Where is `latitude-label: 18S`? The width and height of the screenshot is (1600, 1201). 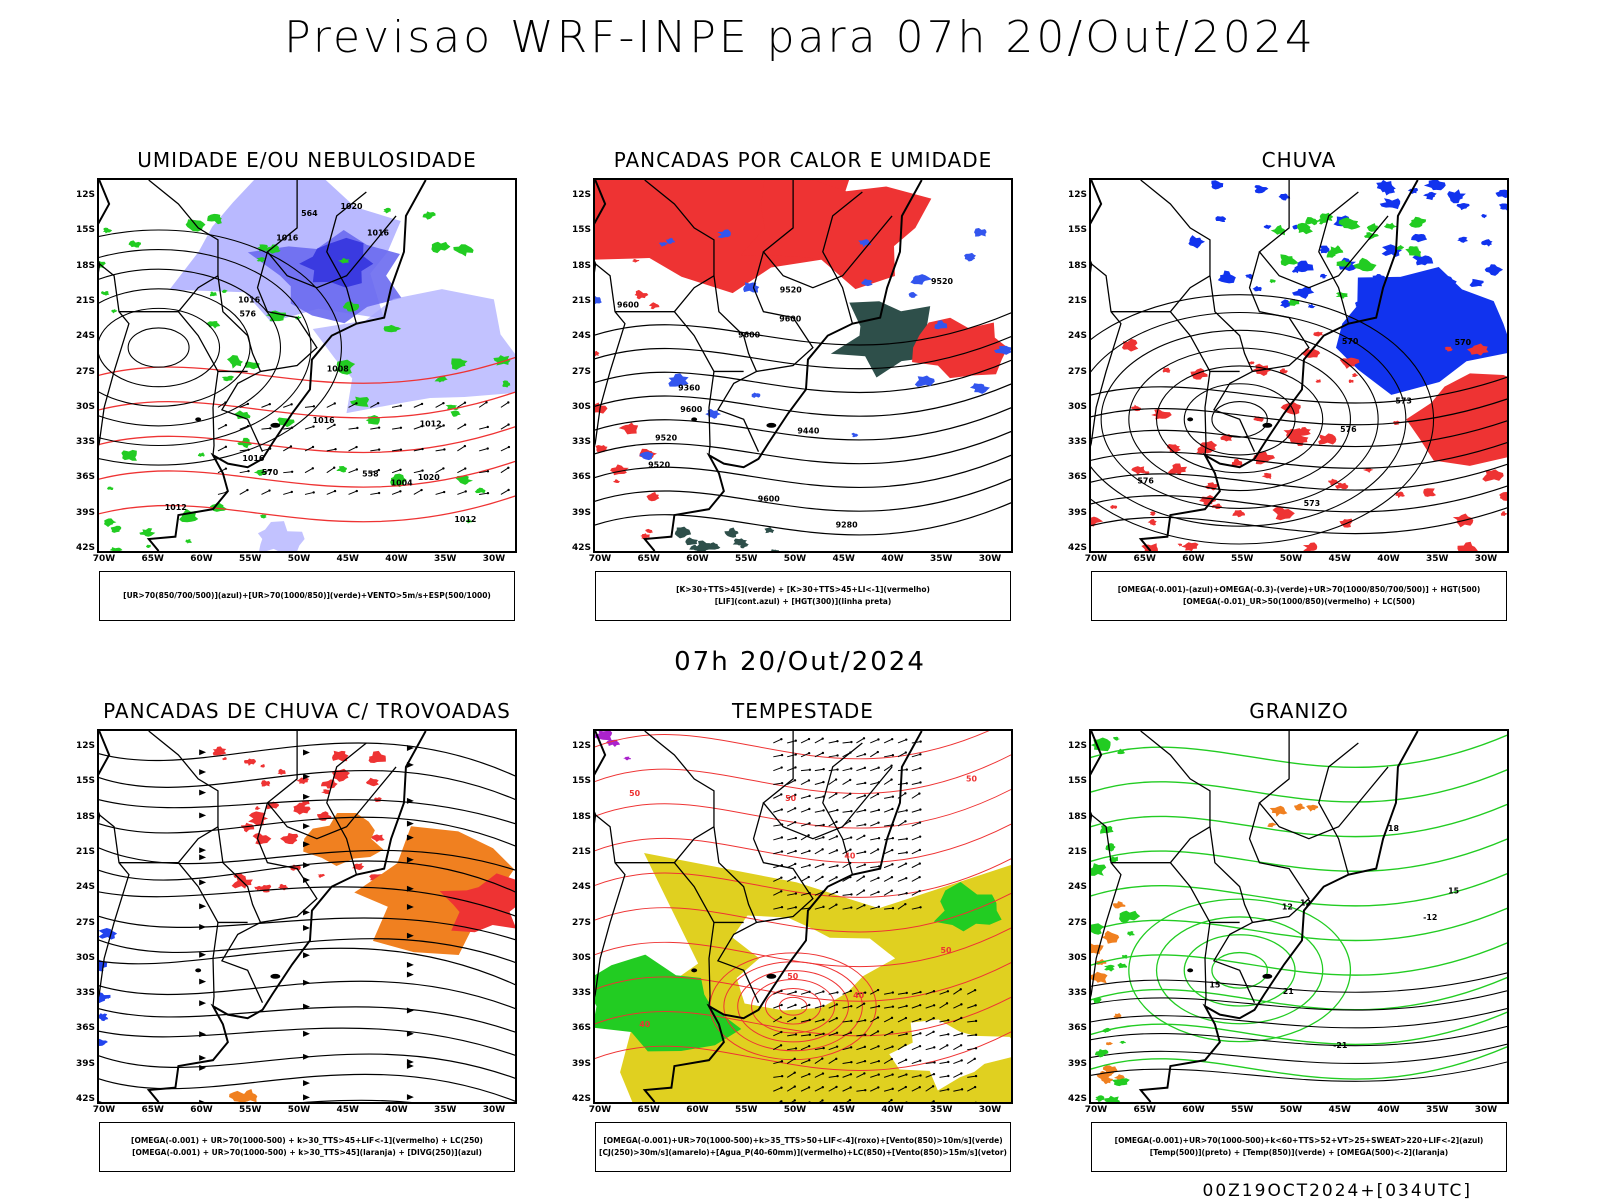
latitude-label: 18S is located at coordinates (576, 266).